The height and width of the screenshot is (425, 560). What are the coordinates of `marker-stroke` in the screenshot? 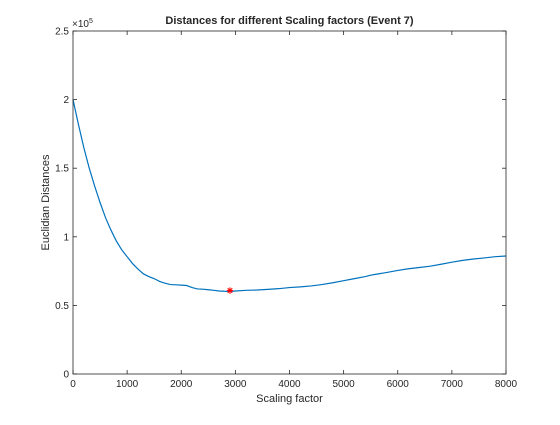 It's located at (230, 290).